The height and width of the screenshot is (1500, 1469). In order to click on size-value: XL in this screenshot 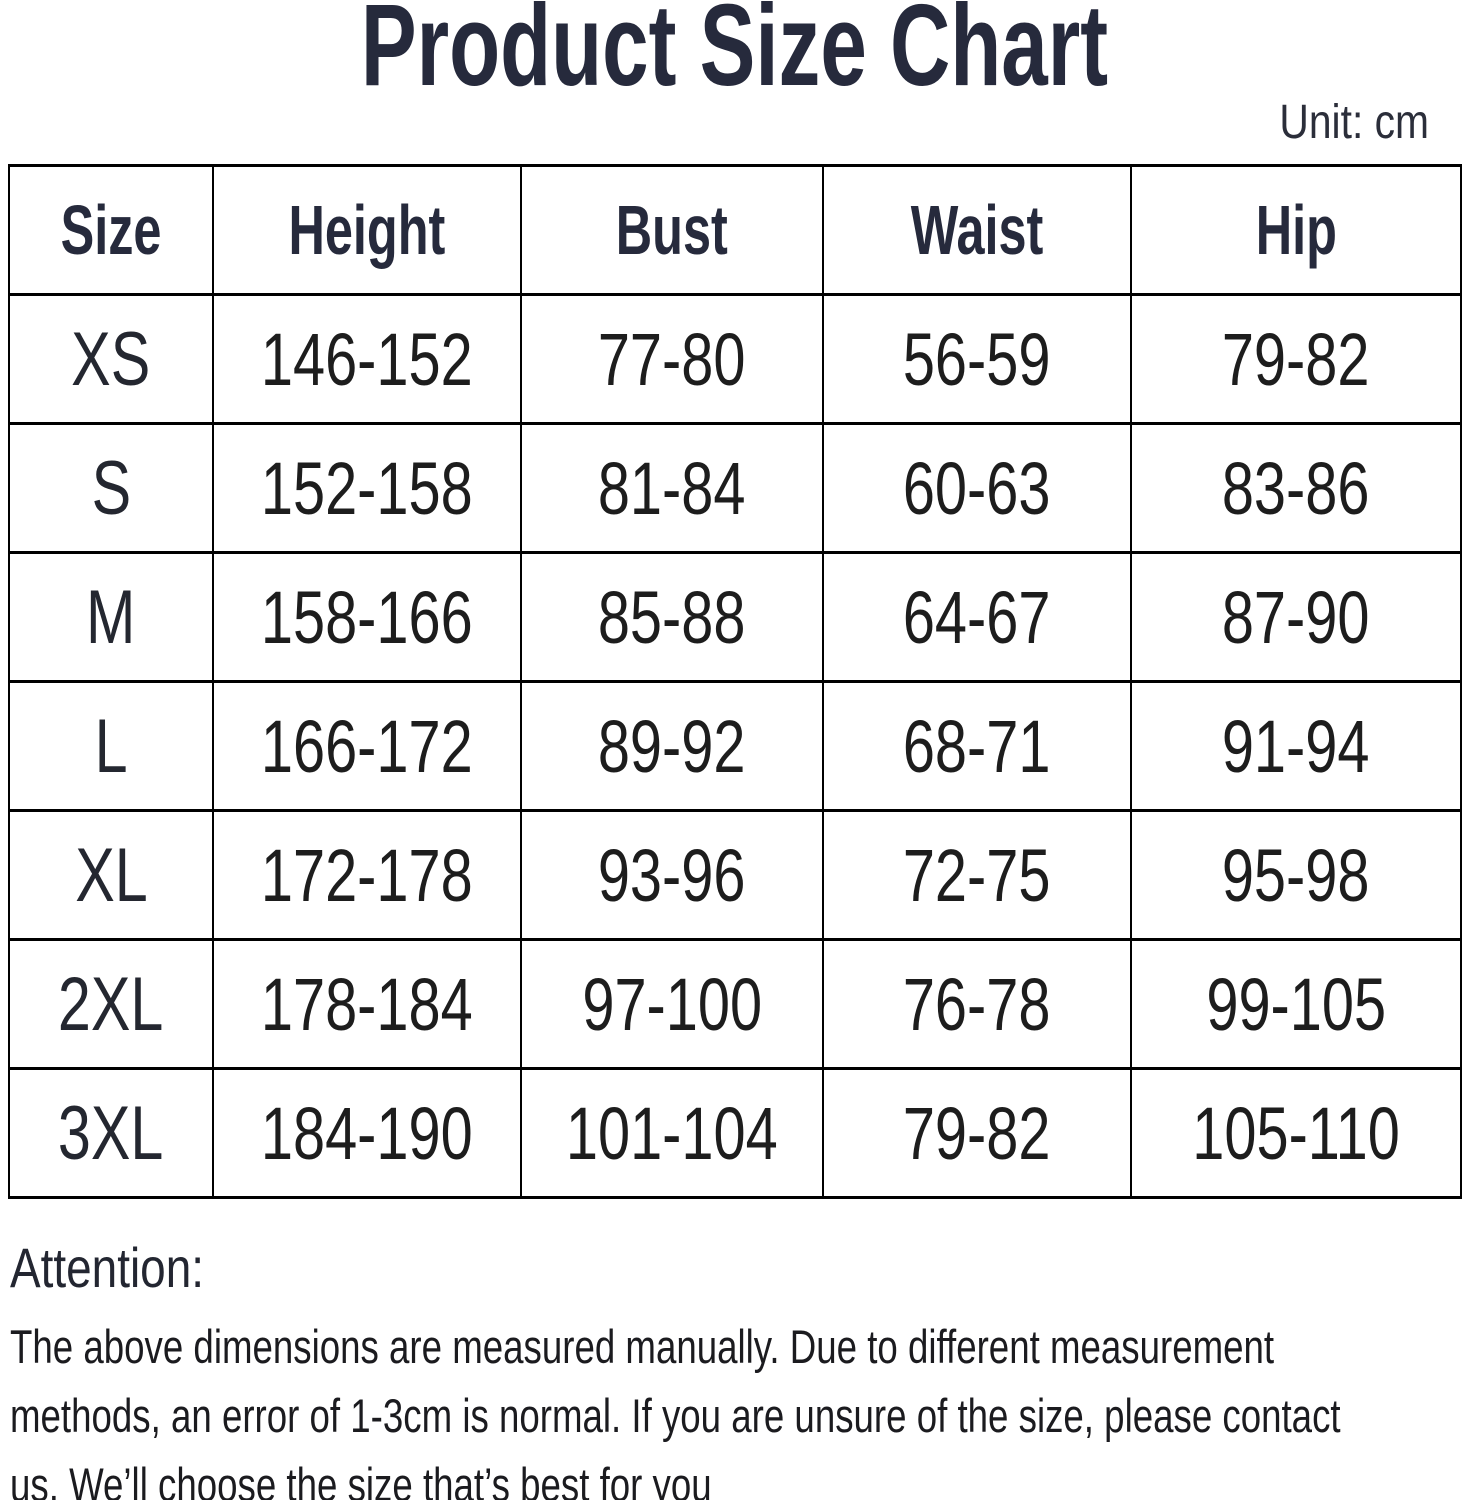, I will do `click(111, 875)`.